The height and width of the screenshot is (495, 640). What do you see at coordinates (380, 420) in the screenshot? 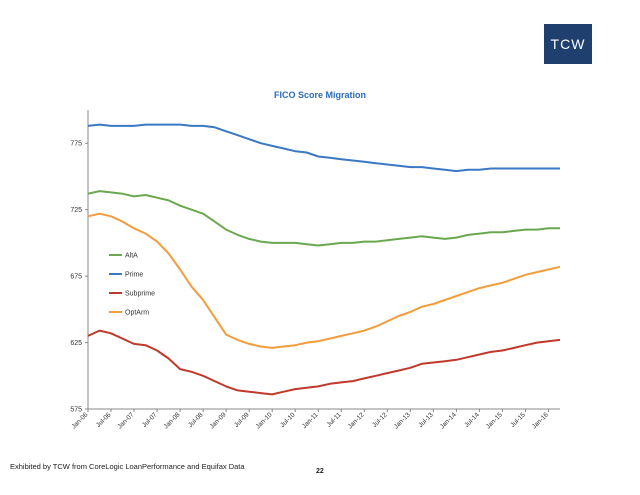
I see `x-tick-label: Jul-12` at bounding box center [380, 420].